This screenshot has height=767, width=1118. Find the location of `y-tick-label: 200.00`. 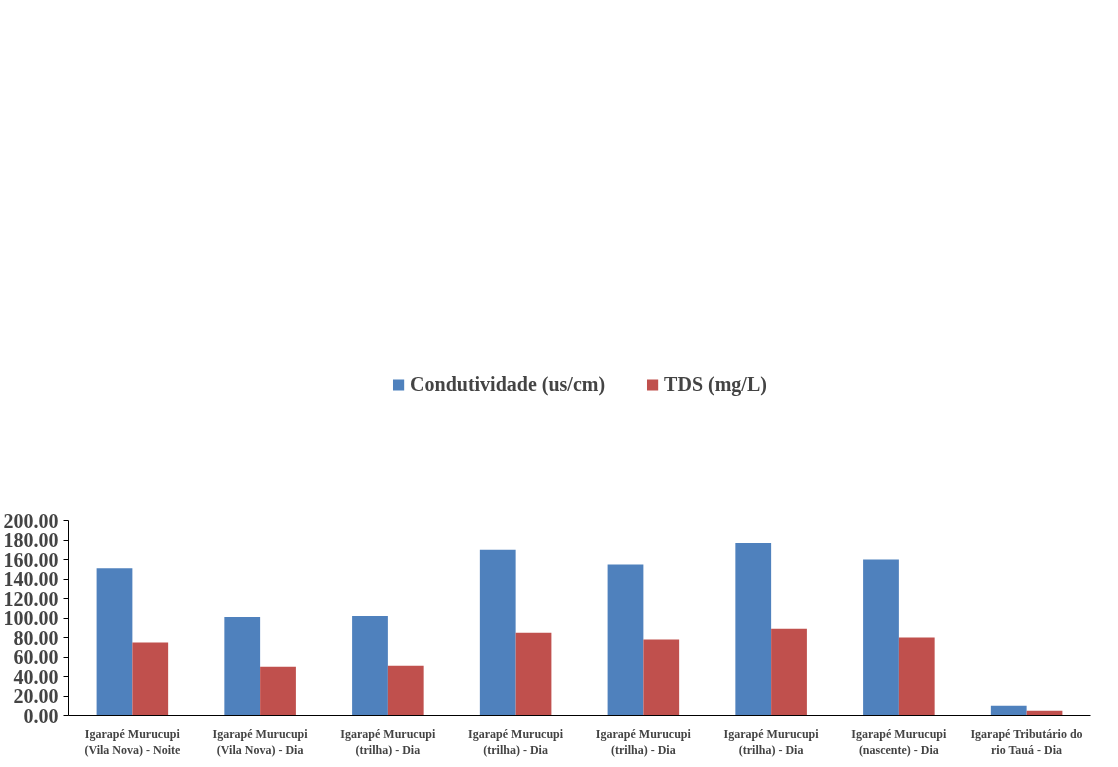

y-tick-label: 200.00 is located at coordinates (31, 520).